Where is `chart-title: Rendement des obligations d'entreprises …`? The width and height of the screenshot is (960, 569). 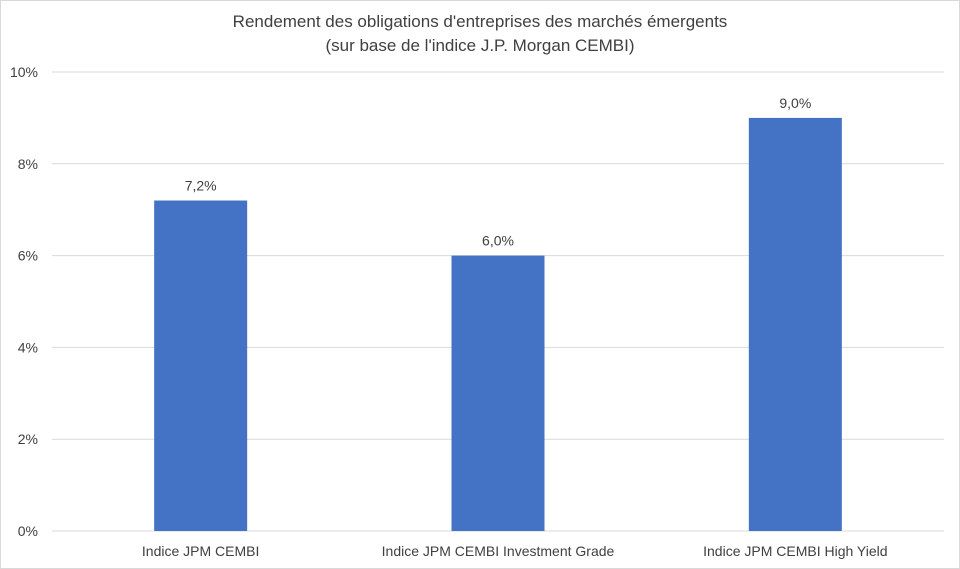 chart-title: Rendement des obligations d'entreprises … is located at coordinates (480, 21).